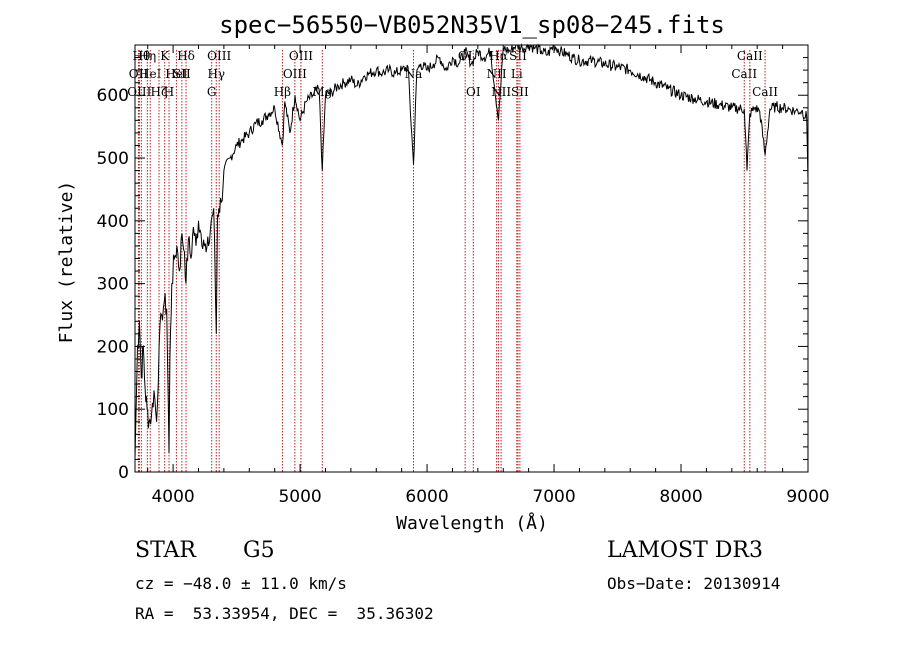 The height and width of the screenshot is (649, 900). What do you see at coordinates (694, 583) in the screenshot?
I see `observation-date: Obs−Date: 20130914` at bounding box center [694, 583].